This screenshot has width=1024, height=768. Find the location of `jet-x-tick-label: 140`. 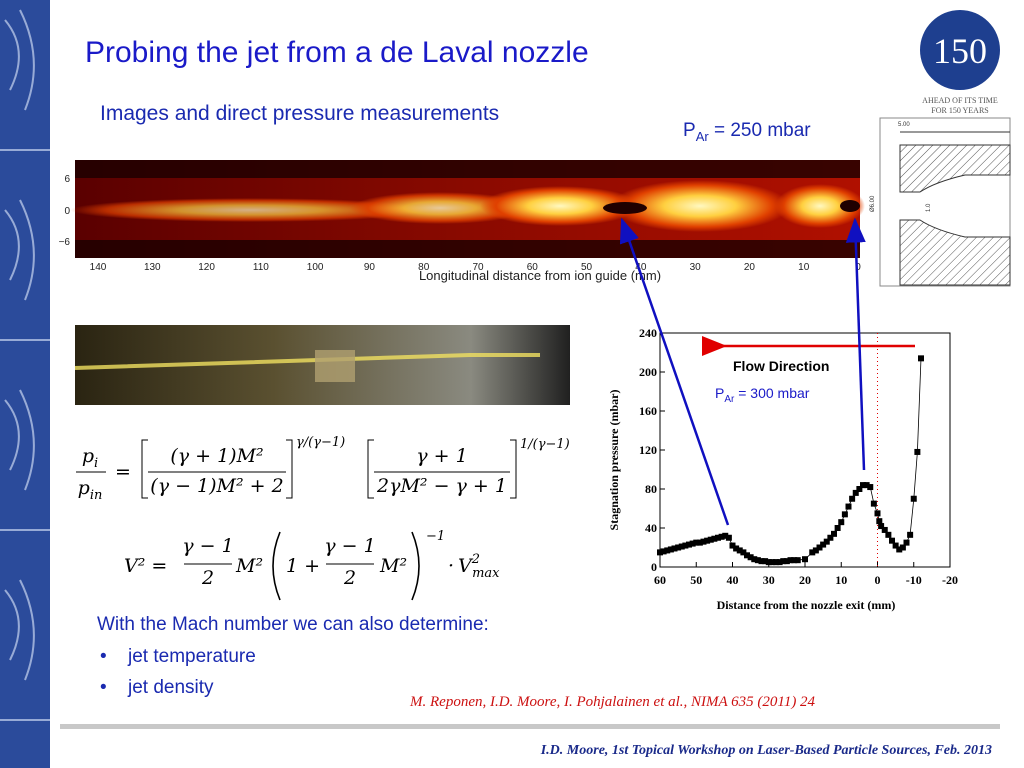

jet-x-tick-label: 140 is located at coordinates (98, 267).